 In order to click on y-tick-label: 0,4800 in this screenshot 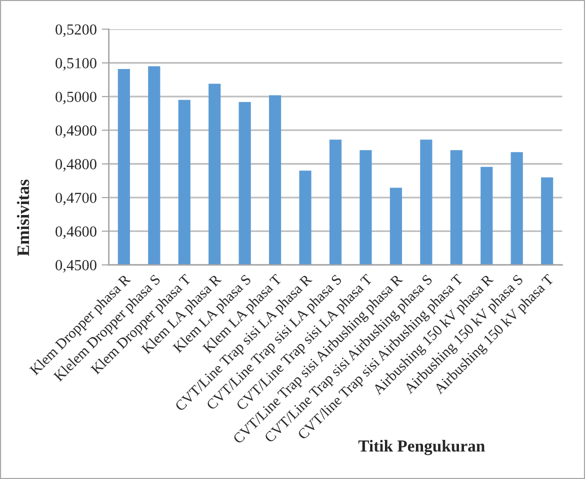, I will do `click(76, 165)`.